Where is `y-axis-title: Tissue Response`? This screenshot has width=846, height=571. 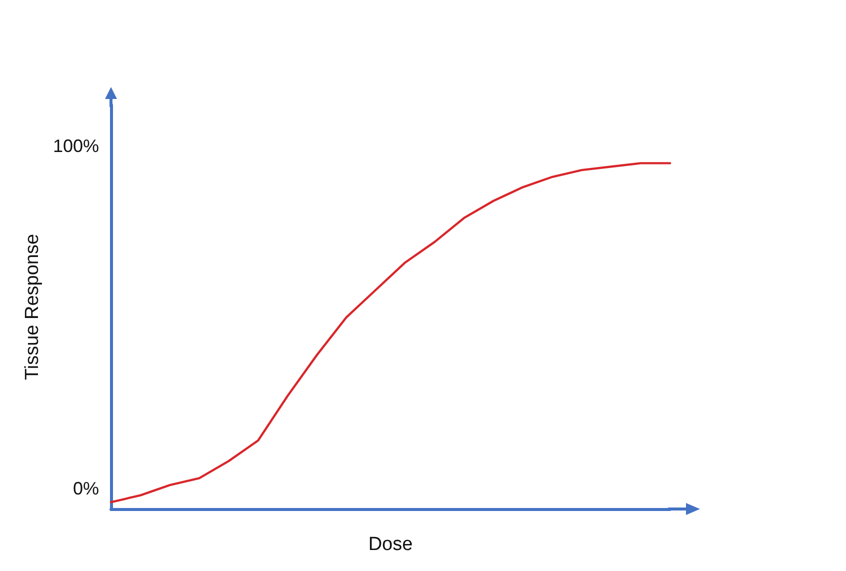
y-axis-title: Tissue Response is located at coordinates (33, 307).